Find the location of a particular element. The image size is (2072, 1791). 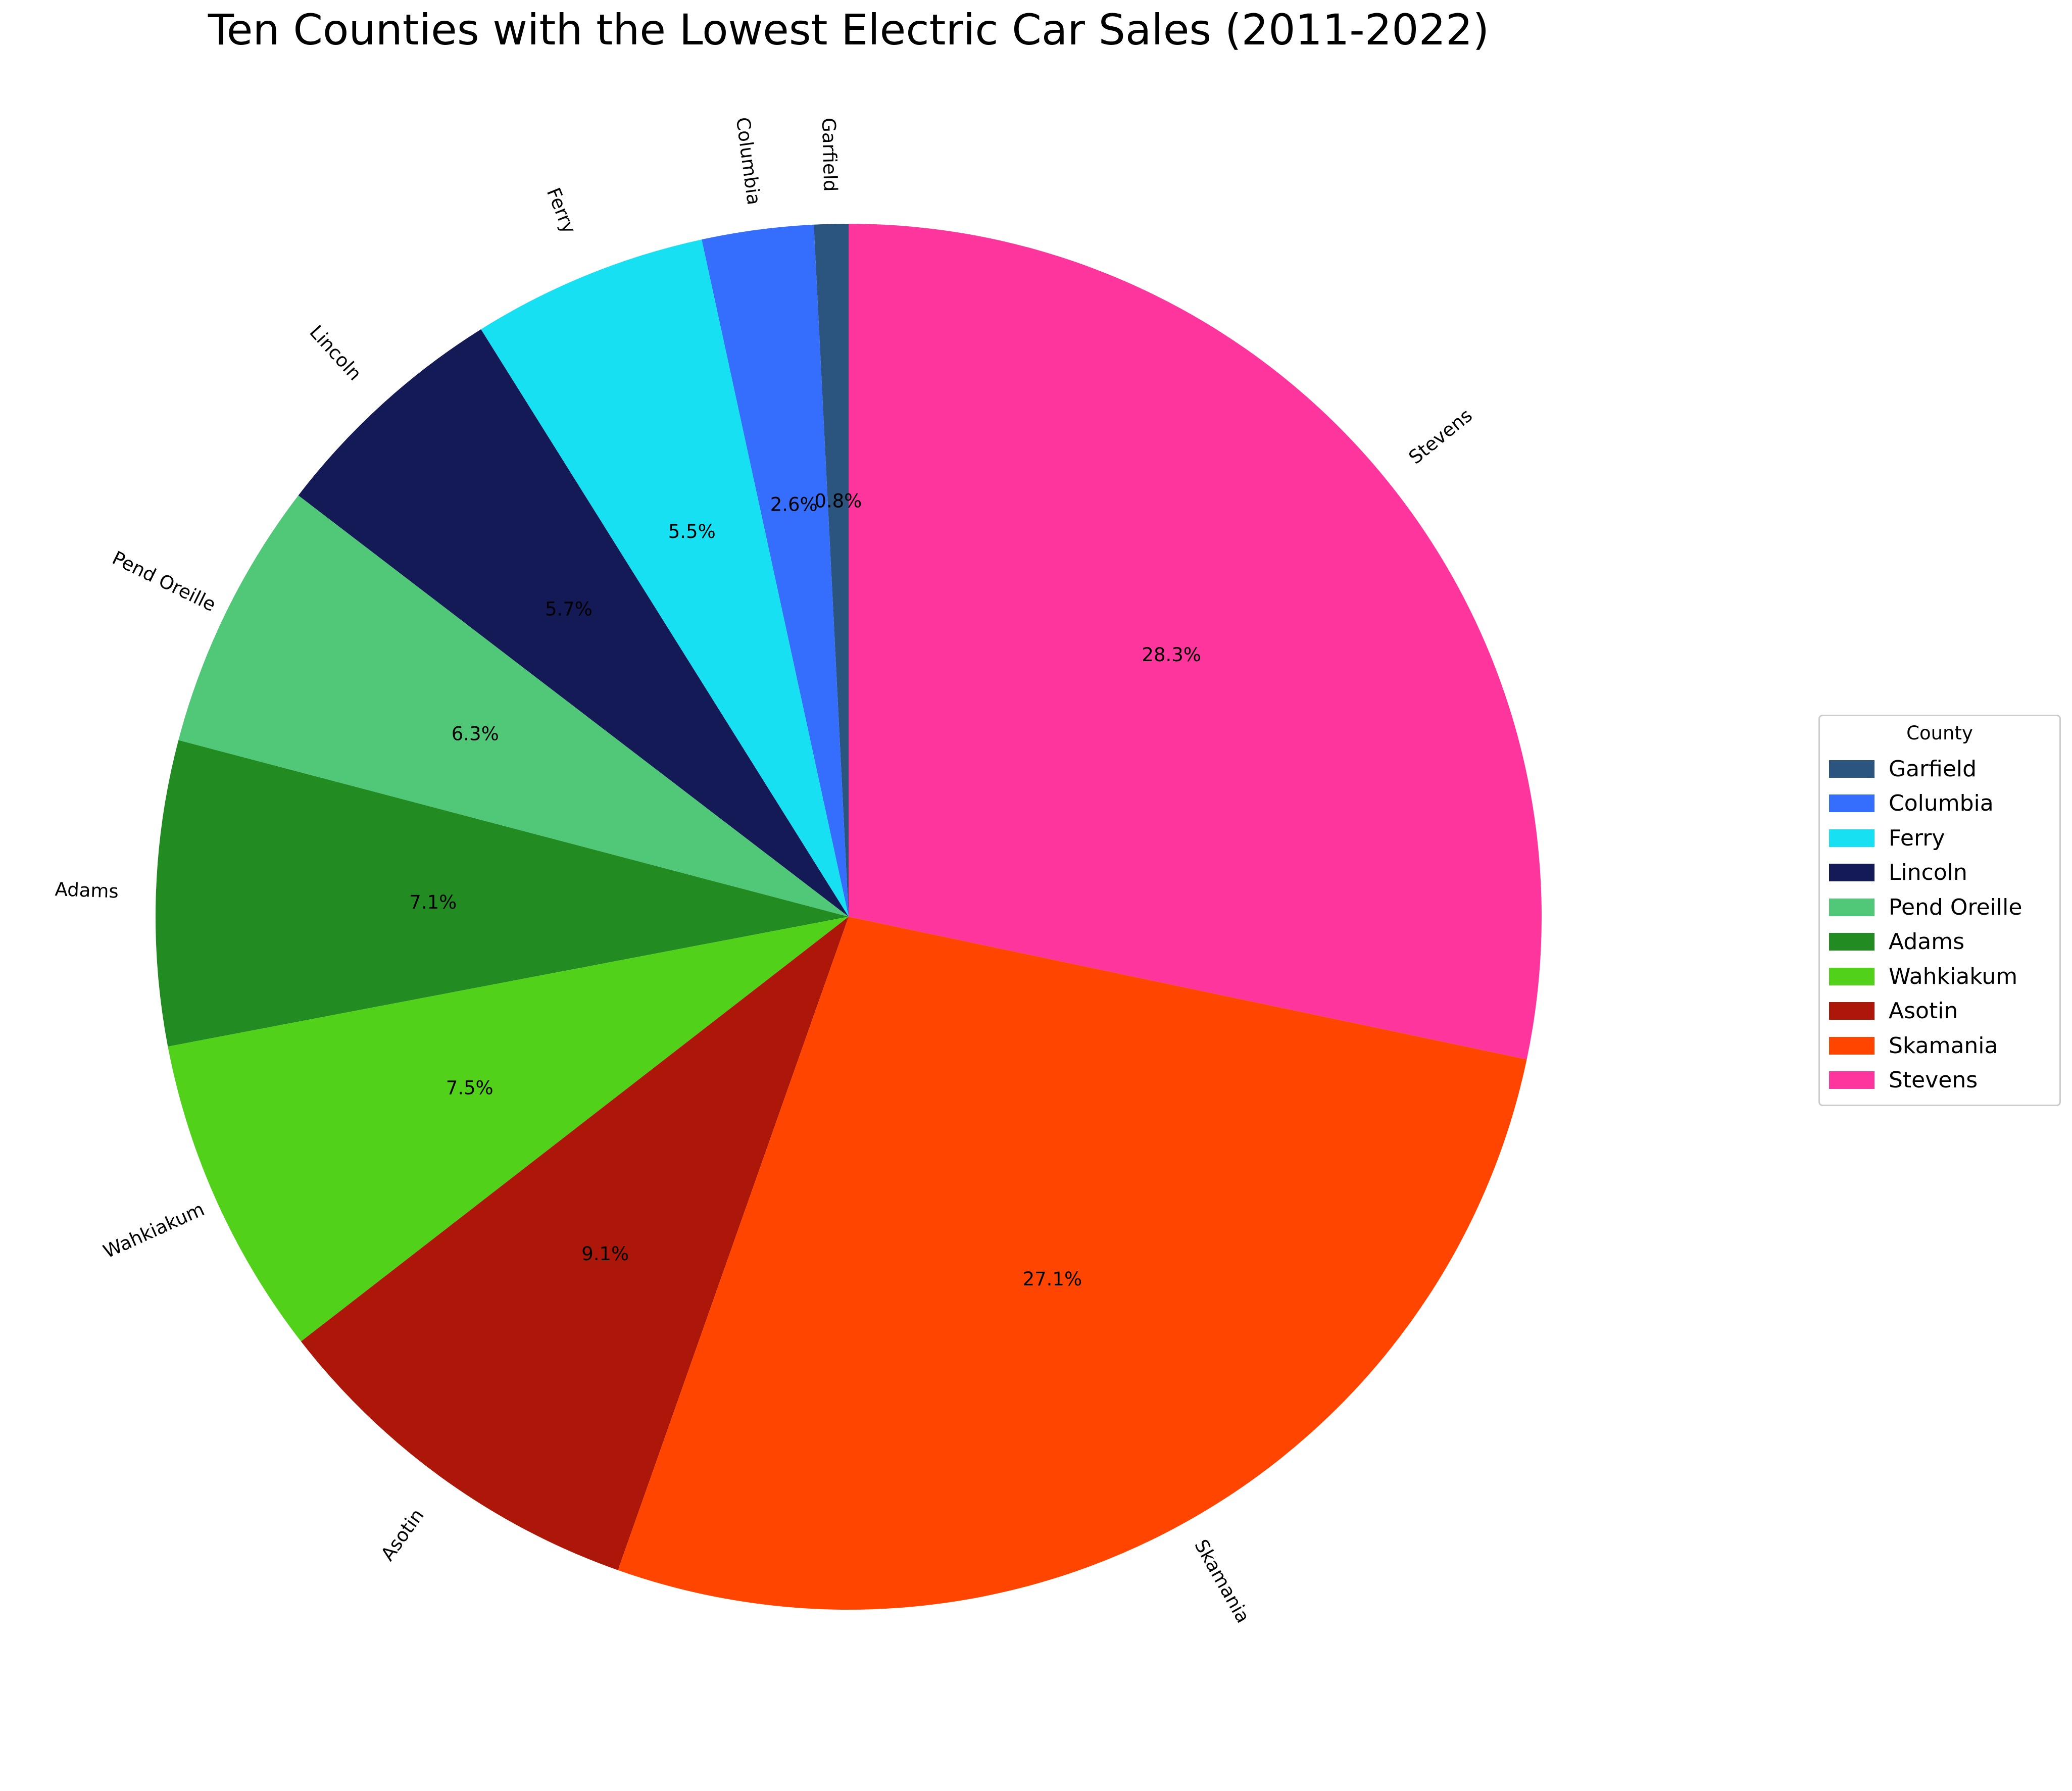

legend-item-skamania: Skamania is located at coordinates (1939, 1045).